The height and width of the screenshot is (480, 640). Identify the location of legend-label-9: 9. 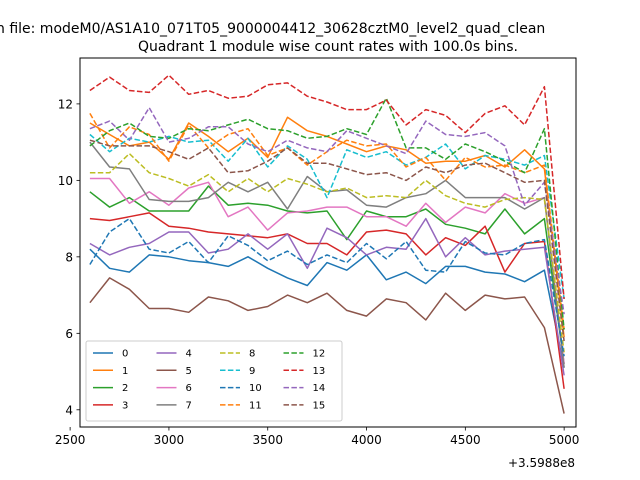
(252, 371).